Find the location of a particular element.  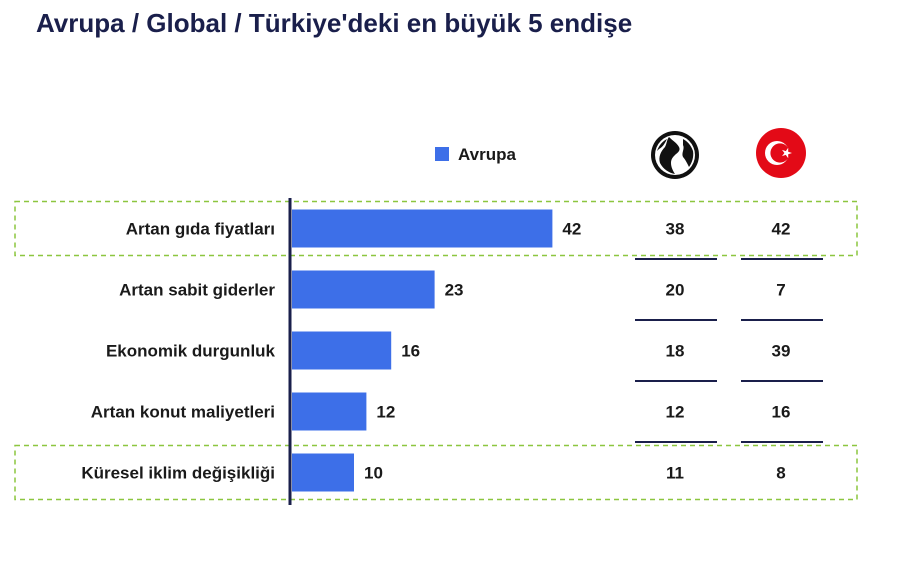

category-label: Artan sabit giderler is located at coordinates (197, 290).